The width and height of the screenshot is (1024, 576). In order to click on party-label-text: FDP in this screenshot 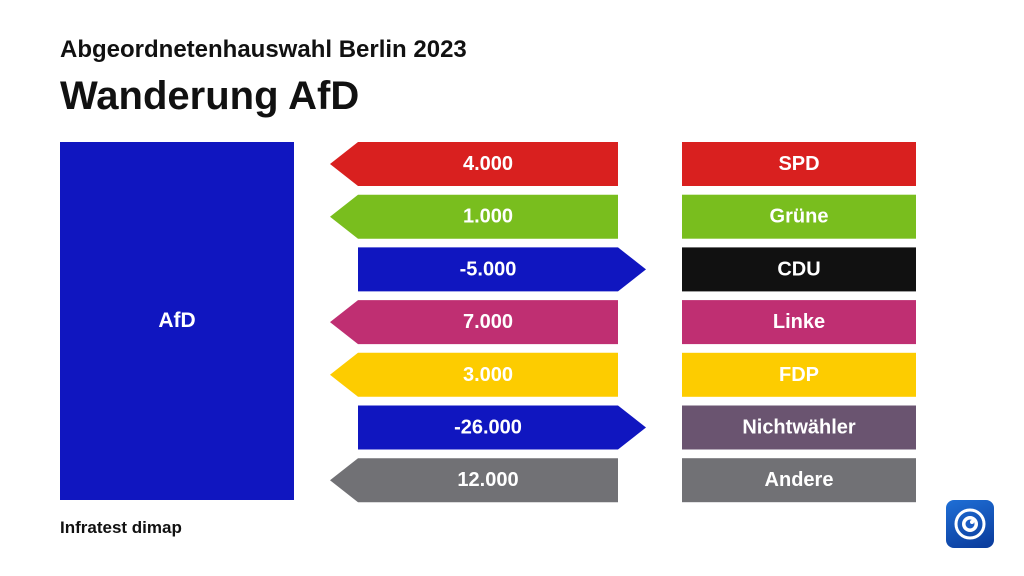, I will do `click(799, 375)`.